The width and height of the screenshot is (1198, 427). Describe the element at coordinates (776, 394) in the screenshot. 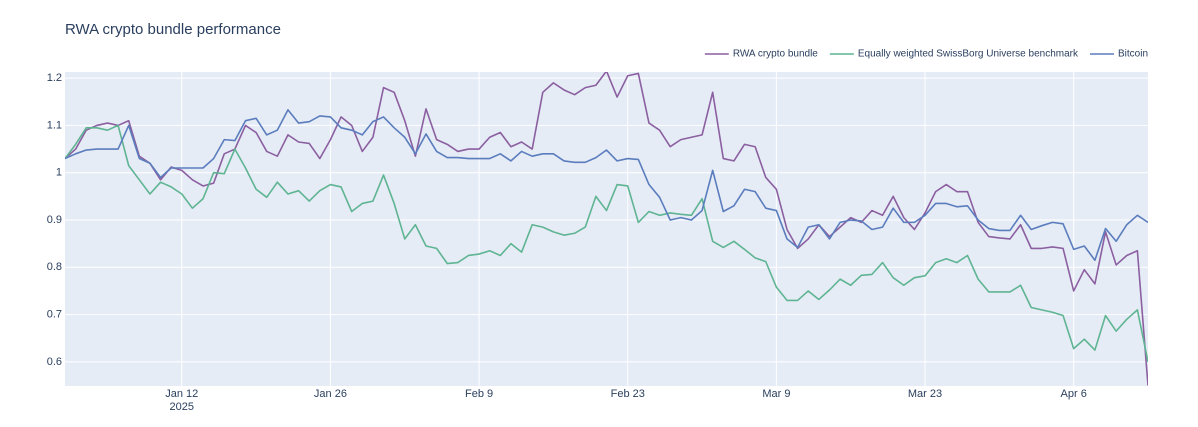

I see `x-tick-label: Mar 9` at that location.